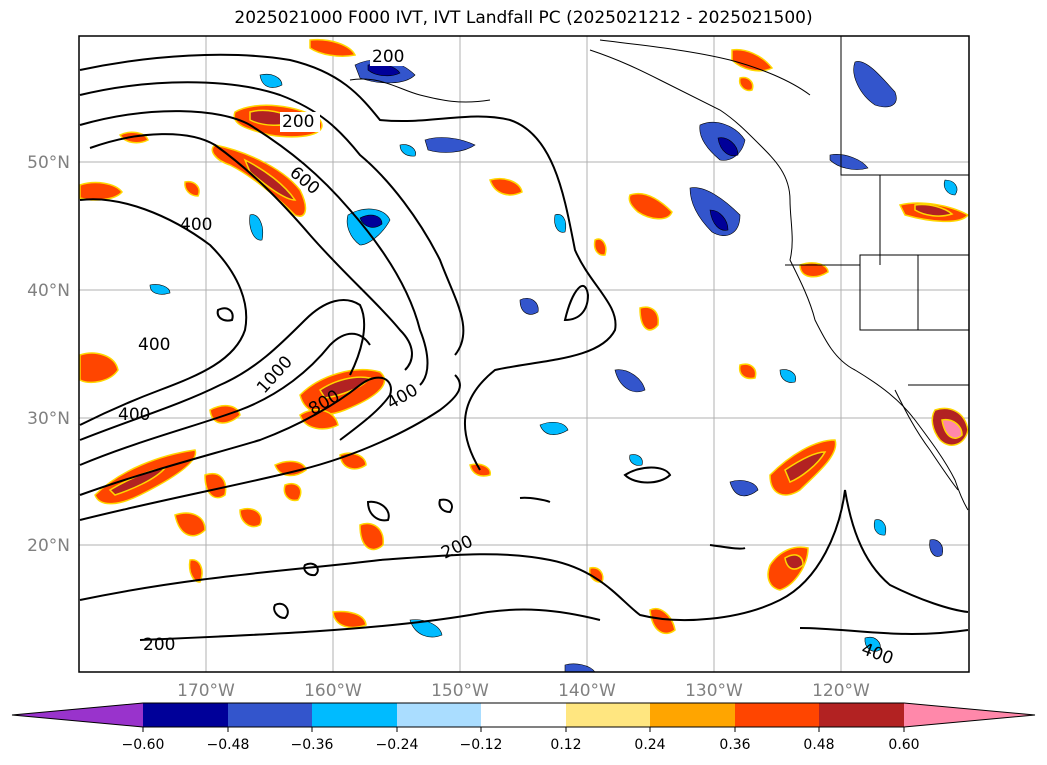 The height and width of the screenshot is (765, 1047). Describe the element at coordinates (228, 745) in the screenshot. I see `colorbar-tick: −0.48` at that location.